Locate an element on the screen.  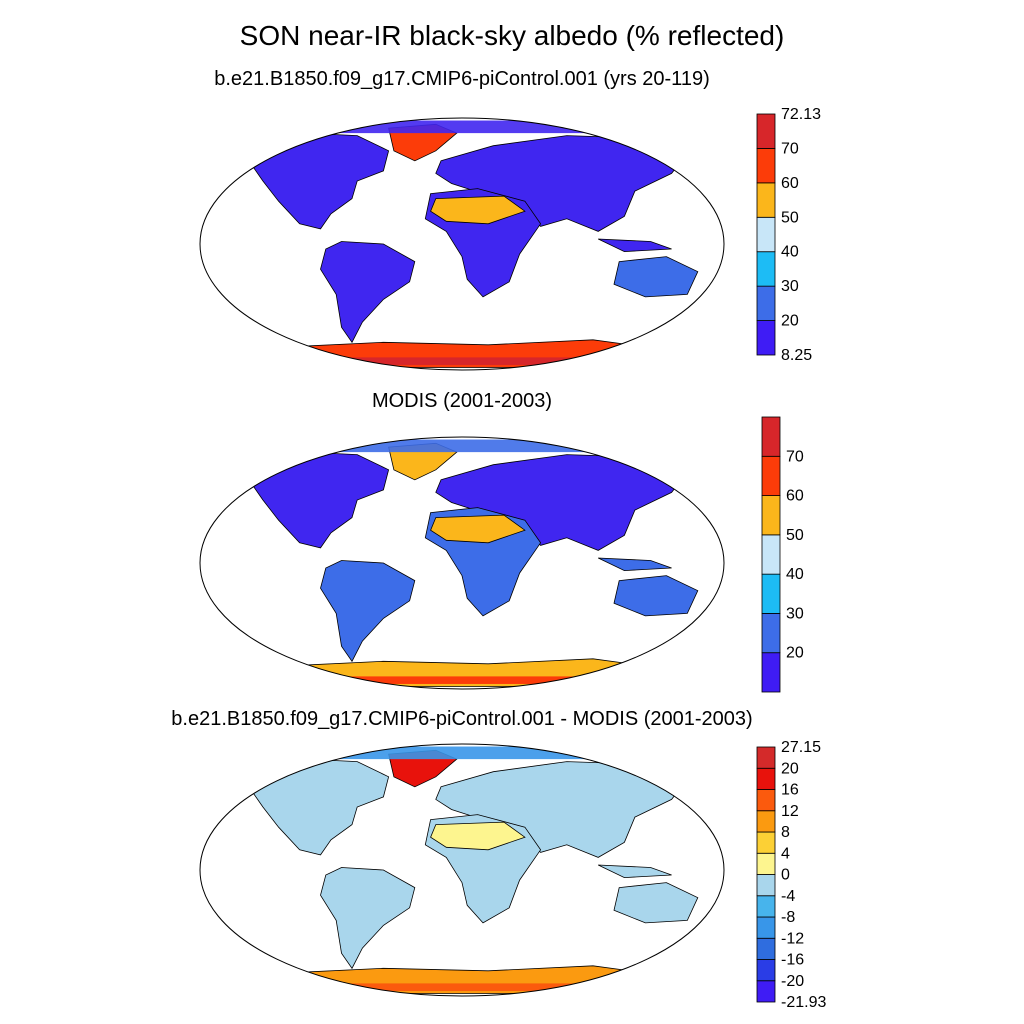
colorbar-3: -21.93 -20 -16 -12 -8 -4 0 4 8 12 16 20 27.15 is located at coordinates (791, 875).